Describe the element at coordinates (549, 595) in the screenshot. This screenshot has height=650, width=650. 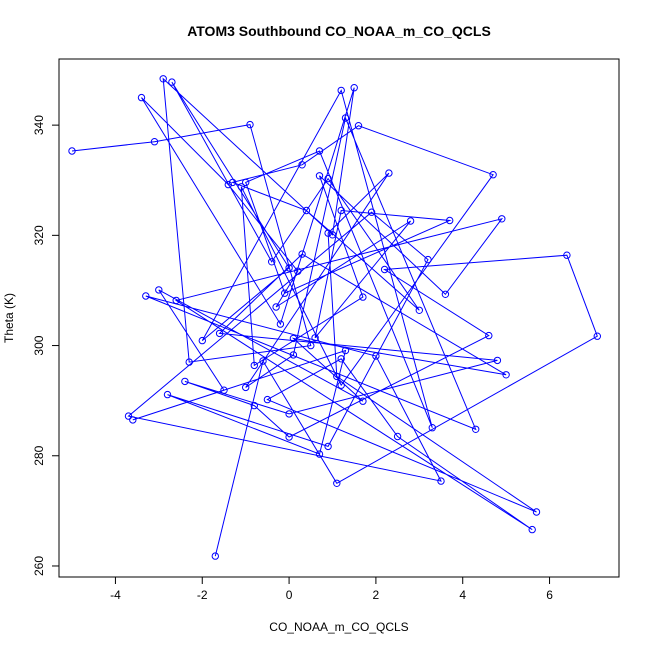
I see `x-tick-label: 6` at that location.